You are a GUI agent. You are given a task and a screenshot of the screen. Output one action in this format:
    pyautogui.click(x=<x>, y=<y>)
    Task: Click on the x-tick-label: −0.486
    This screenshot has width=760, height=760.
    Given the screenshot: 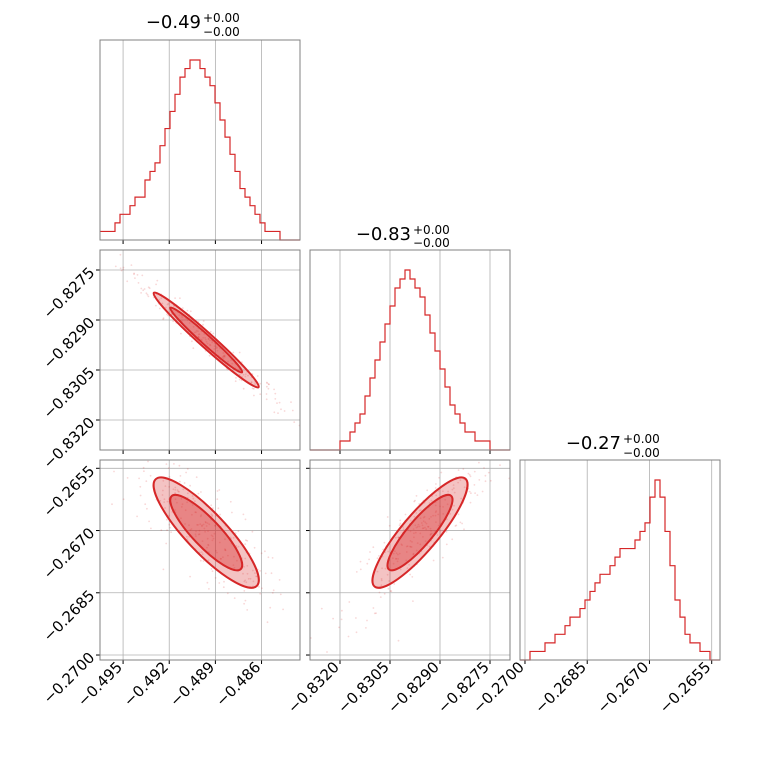 What is the action you would take?
    pyautogui.click(x=238, y=684)
    